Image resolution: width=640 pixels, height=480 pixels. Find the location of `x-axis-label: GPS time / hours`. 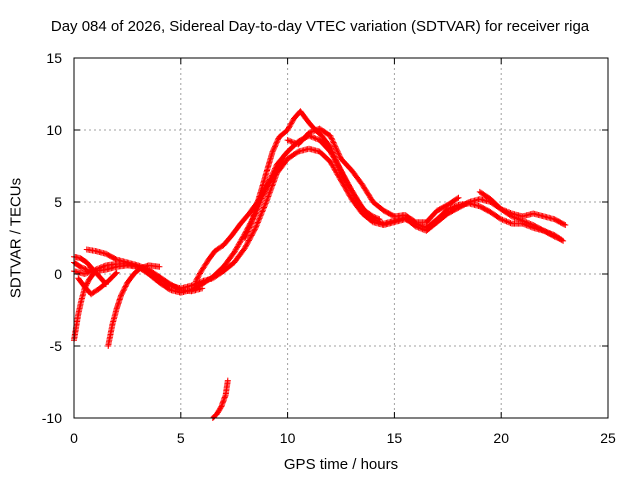

x-axis-label: GPS time / hours is located at coordinates (341, 464).